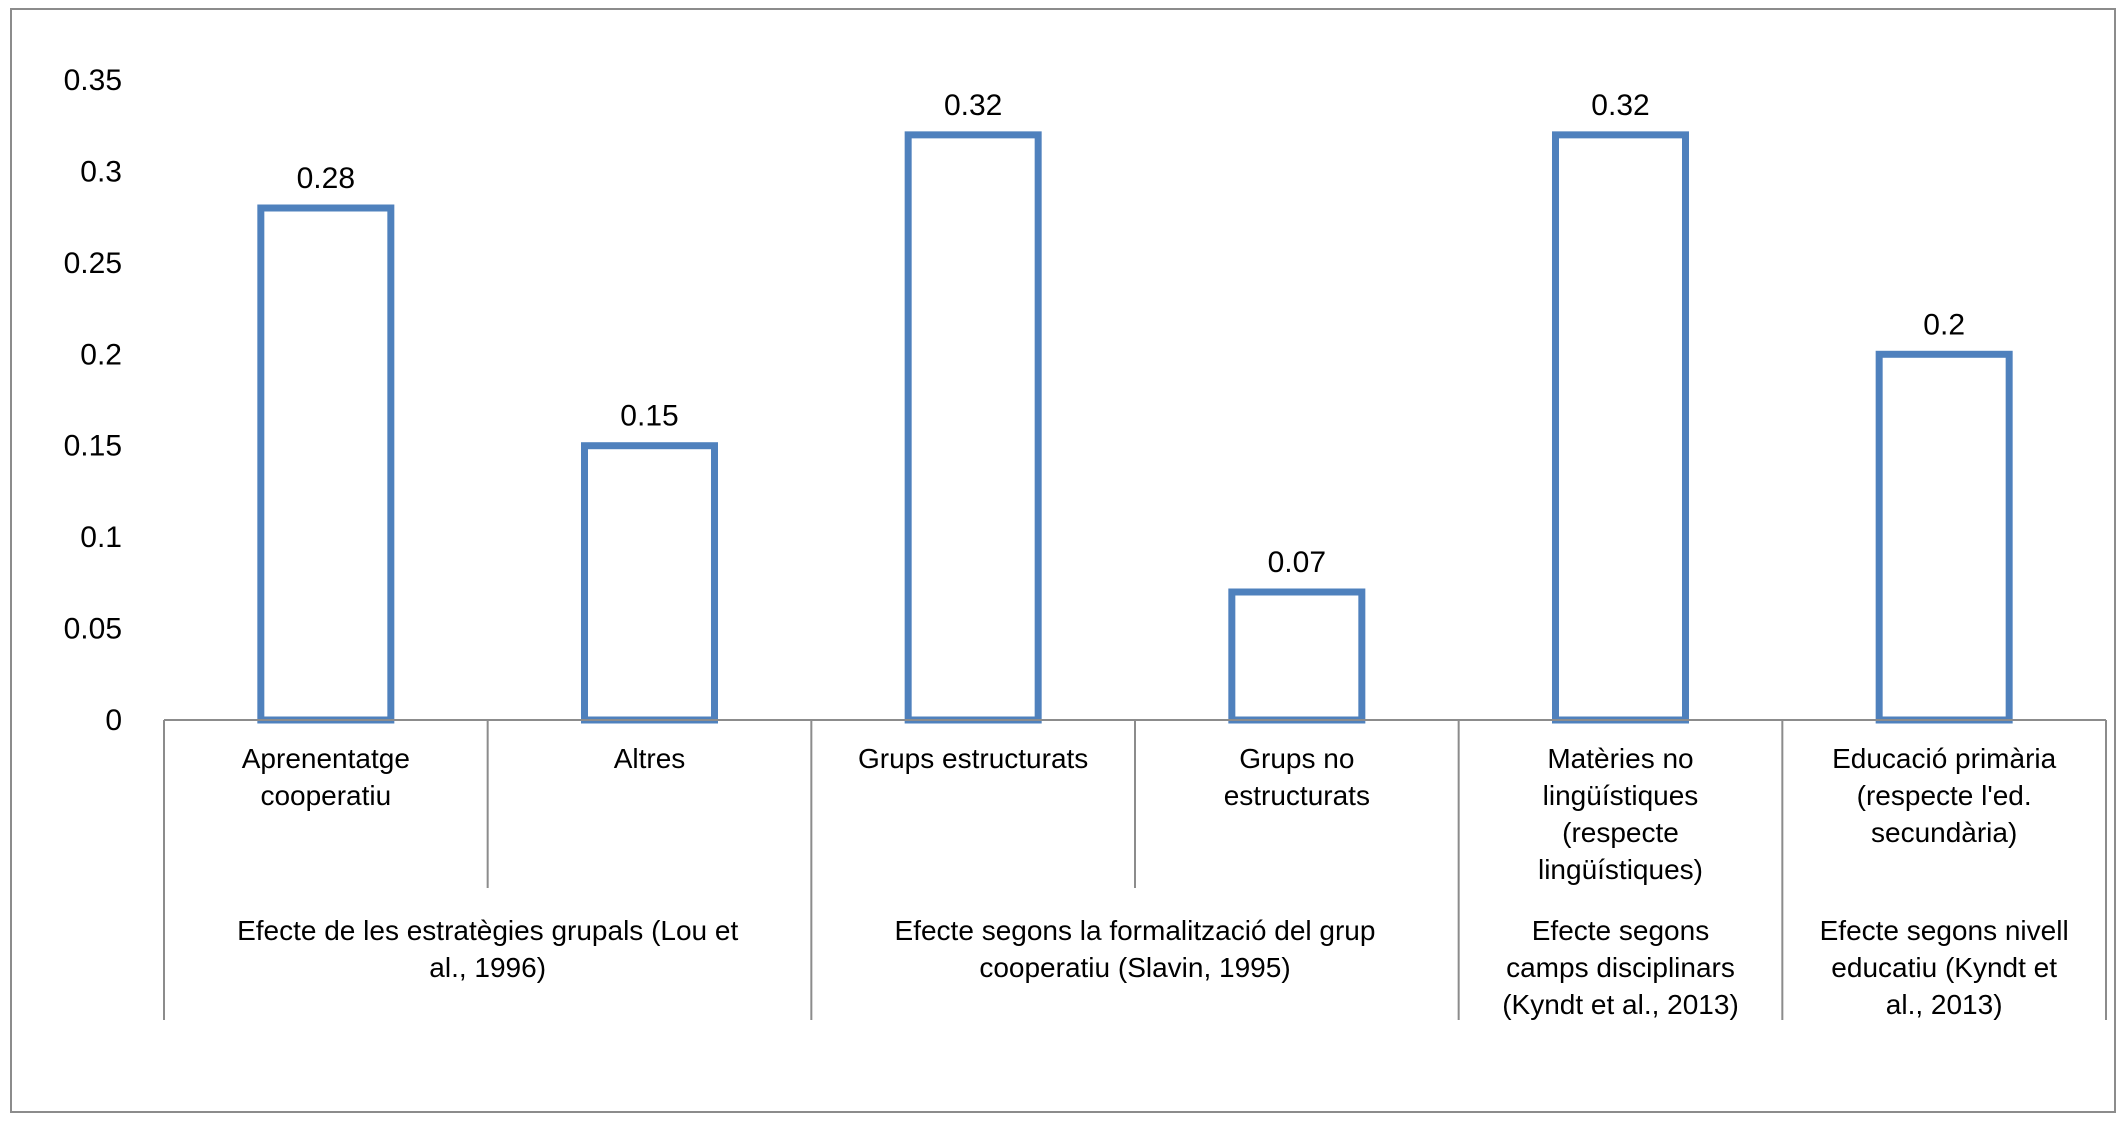 The image size is (2126, 1123). What do you see at coordinates (1297, 777) in the screenshot?
I see `category-label: Grups no estructurats` at bounding box center [1297, 777].